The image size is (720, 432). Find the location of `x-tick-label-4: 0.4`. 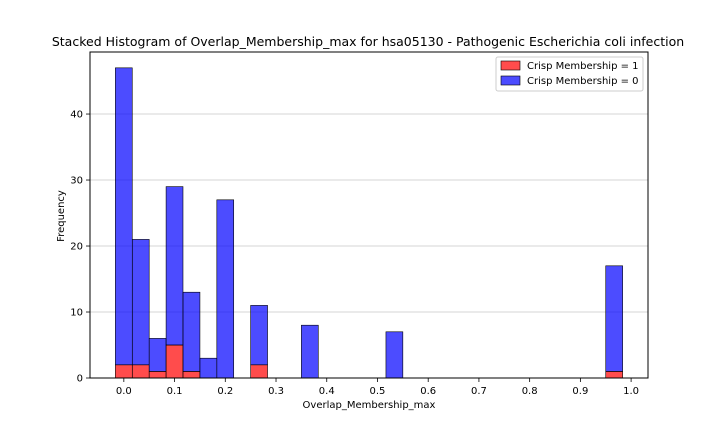

x-tick-label-4: 0.4 is located at coordinates (327, 391).